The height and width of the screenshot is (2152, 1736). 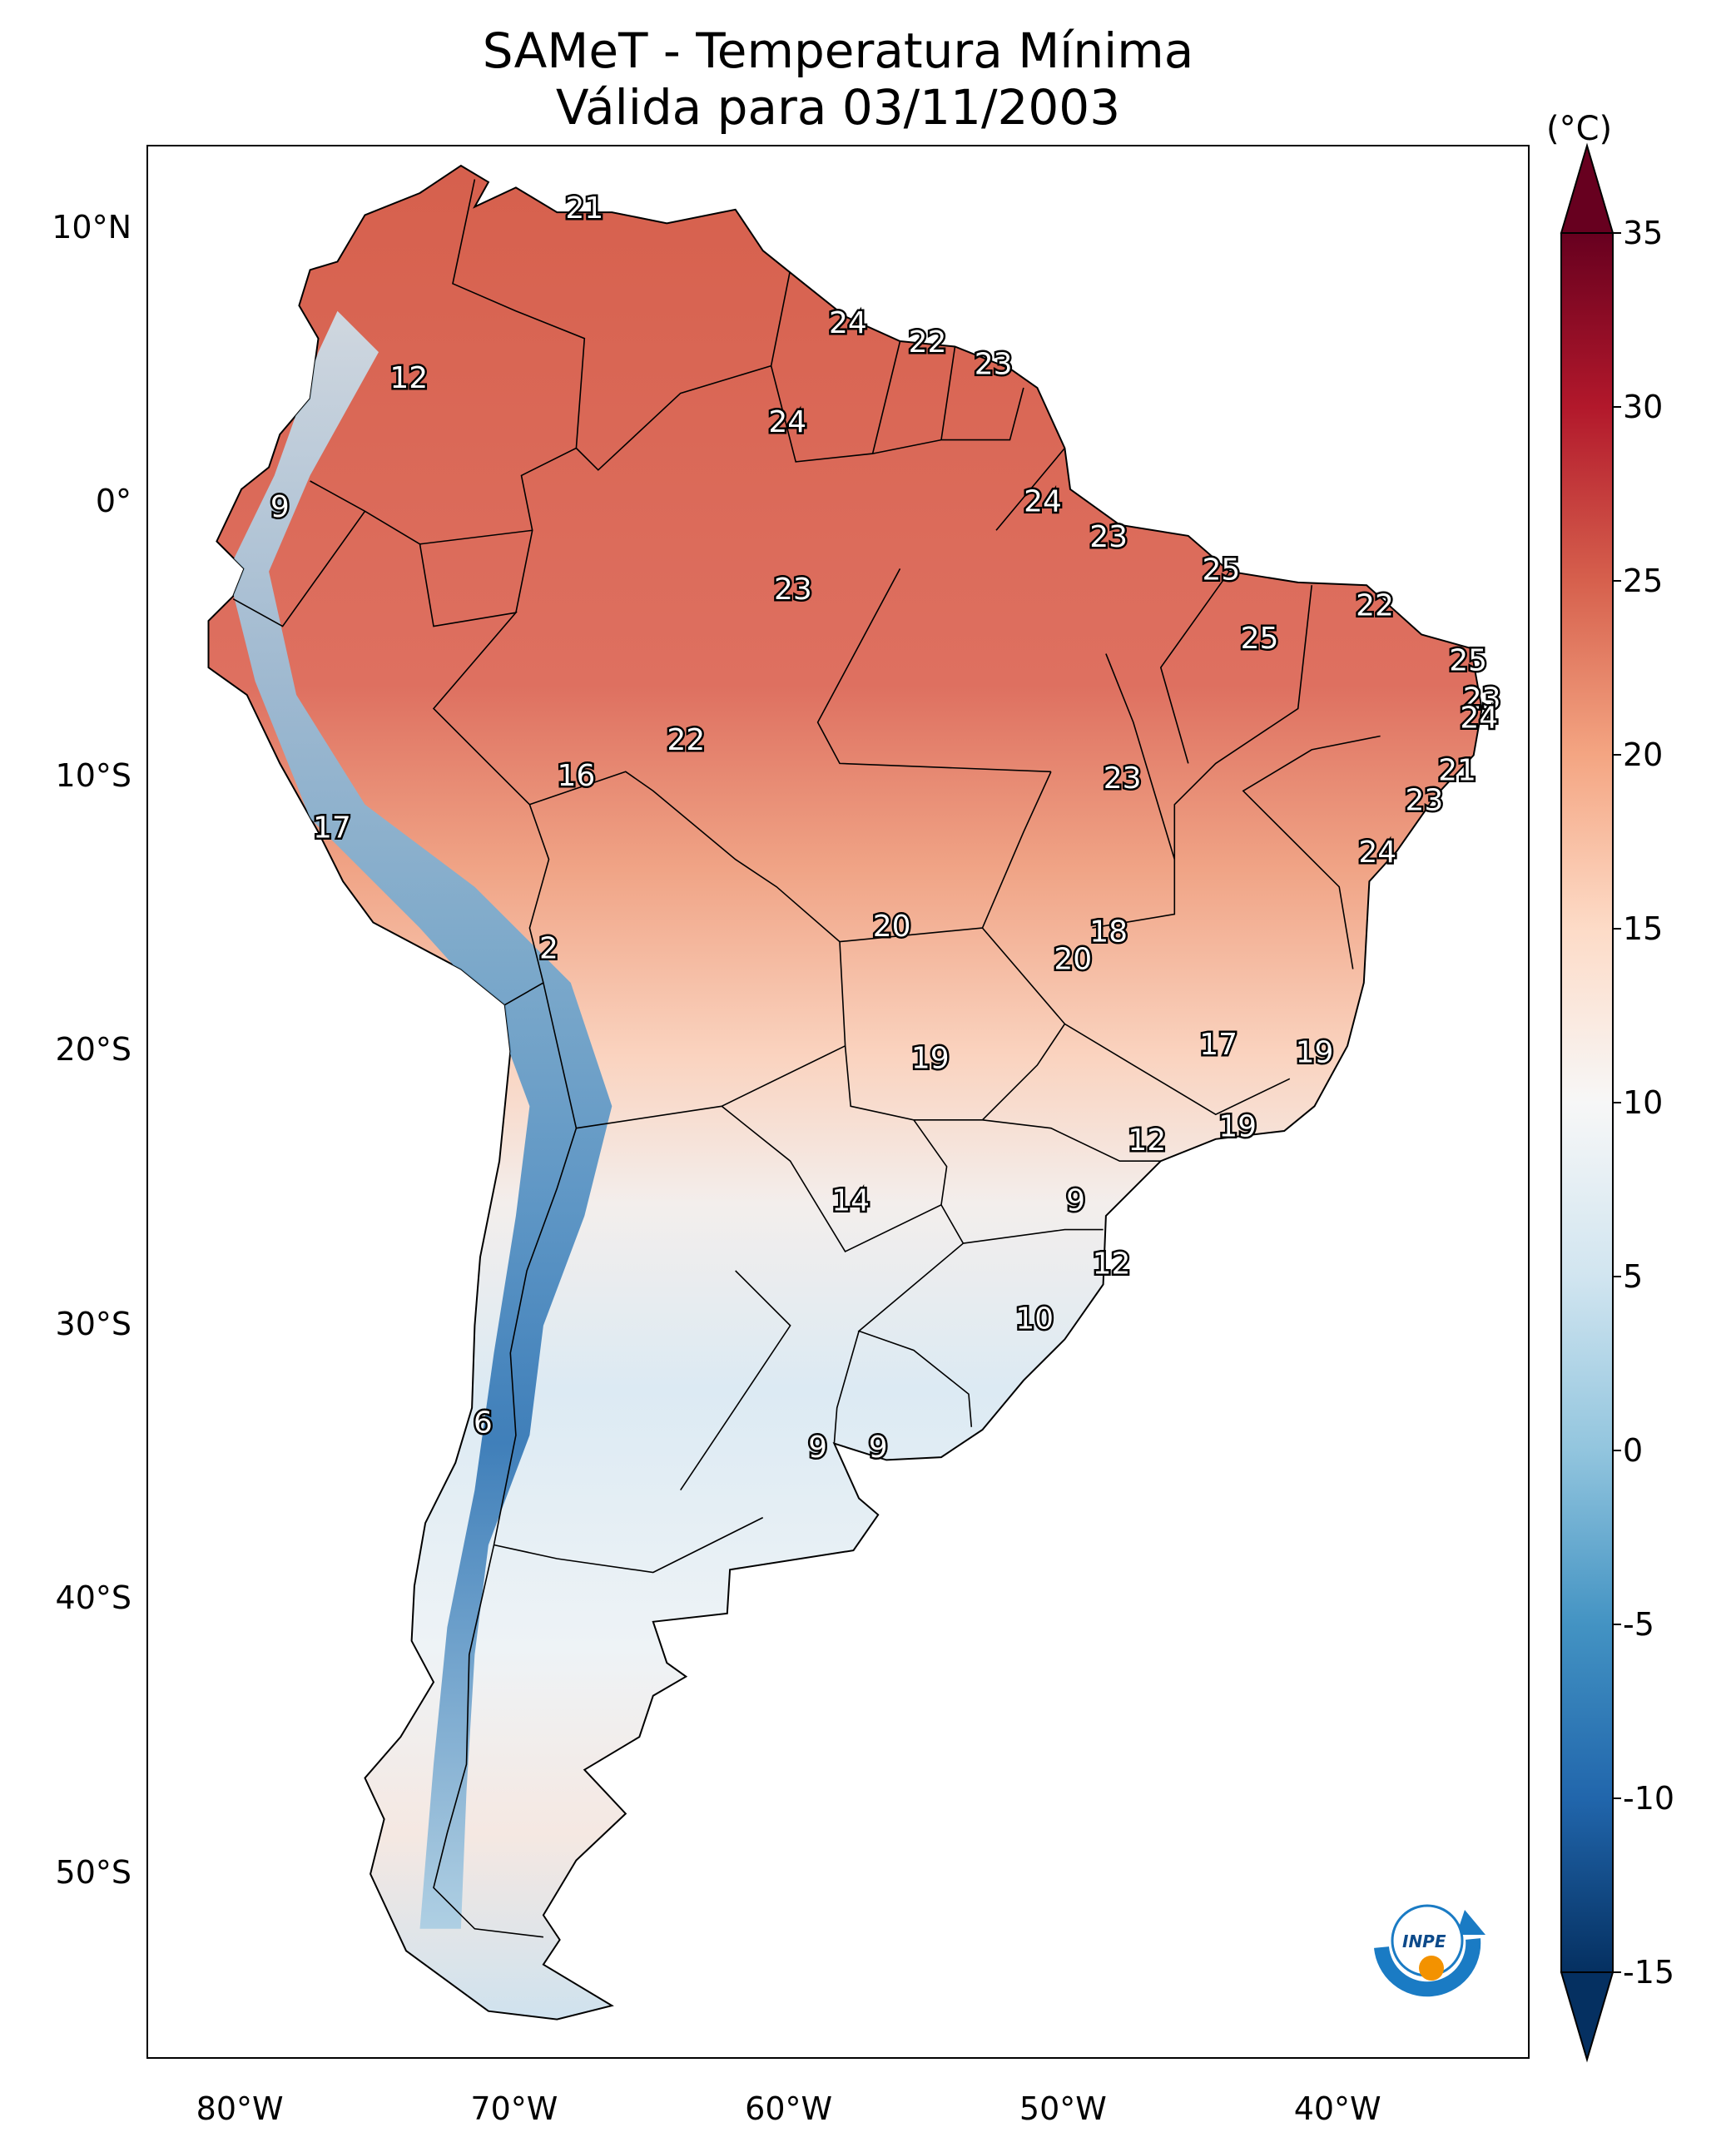 I want to click on y-tick-label: 10°S, so click(x=93, y=775).